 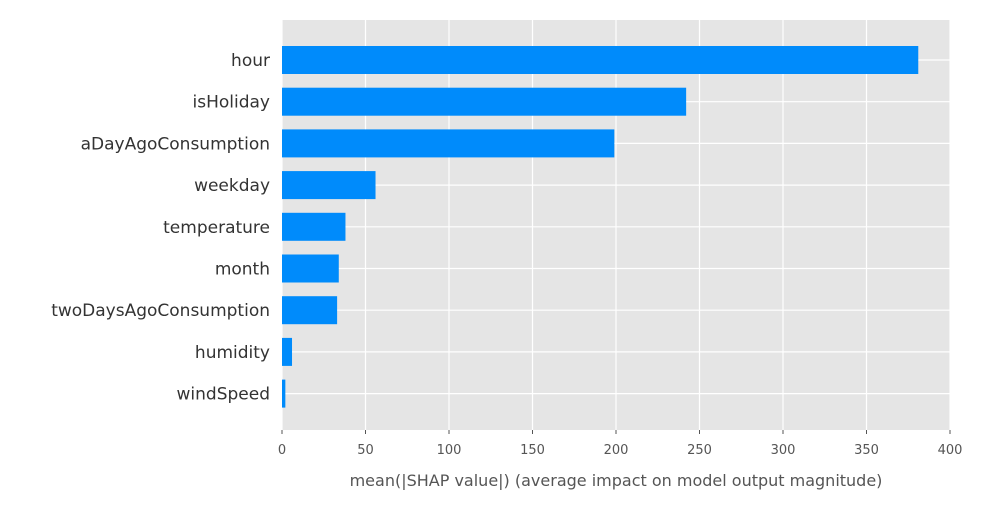 What do you see at coordinates (232, 353) in the screenshot?
I see `category-label-humidity: humidity` at bounding box center [232, 353].